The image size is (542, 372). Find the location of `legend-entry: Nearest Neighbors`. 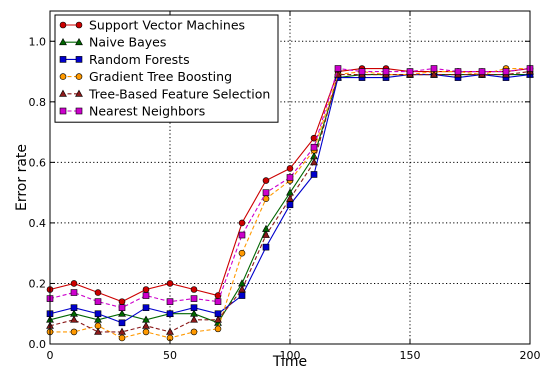

legend-entry: Nearest Neighbors is located at coordinates (132, 111).